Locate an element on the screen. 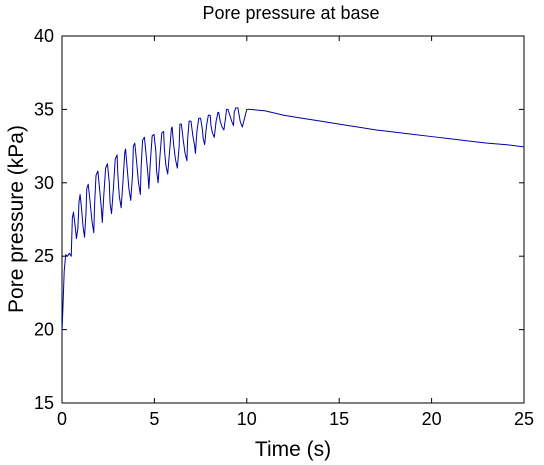 This screenshot has width=544, height=465. x-tick-label: 5 is located at coordinates (154, 419).